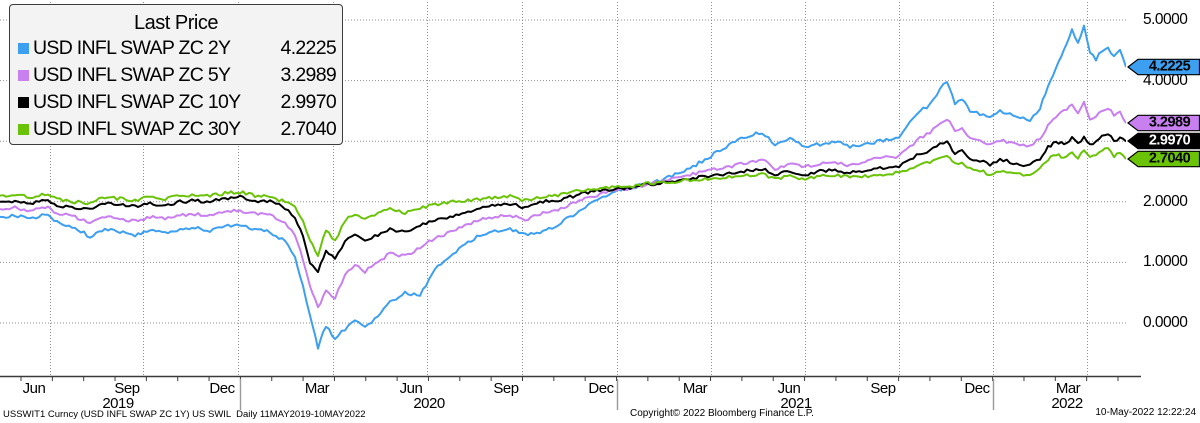 The width and height of the screenshot is (1200, 423). Describe the element at coordinates (132, 48) in the screenshot. I see `series-label: USD INFL SWAP ZC 2Y` at that location.